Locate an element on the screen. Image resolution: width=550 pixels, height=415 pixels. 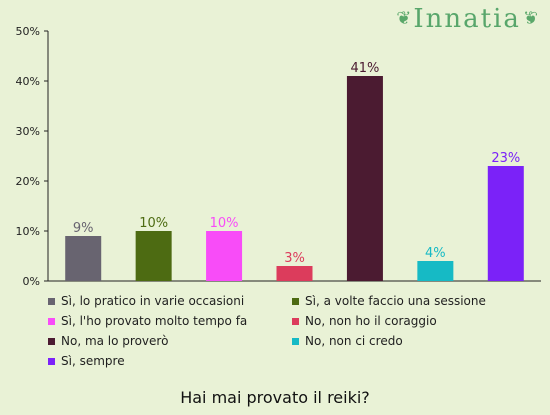
legend-item: Sì, l'ho provato molto tempo fa is located at coordinates (170, 321).